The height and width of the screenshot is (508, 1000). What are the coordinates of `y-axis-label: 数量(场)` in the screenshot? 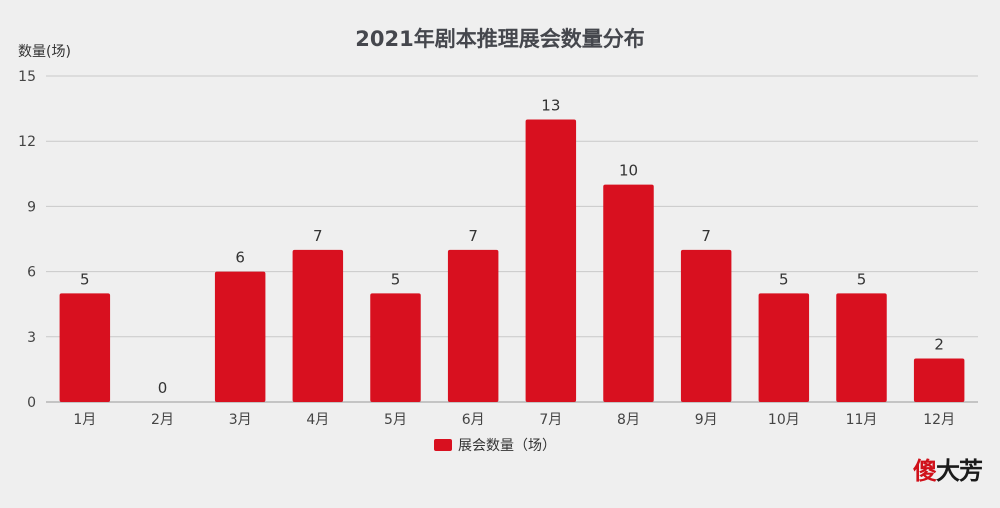 It's located at (44, 52).